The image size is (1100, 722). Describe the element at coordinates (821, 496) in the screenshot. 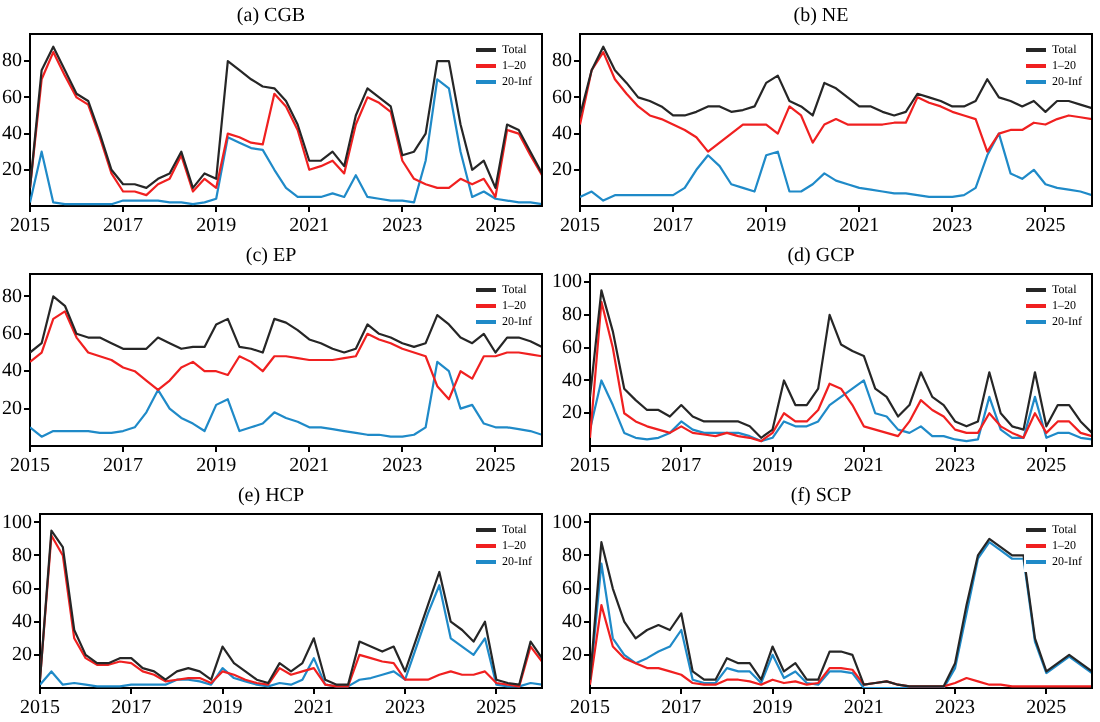

I see `chart-title: (f) SCP` at that location.